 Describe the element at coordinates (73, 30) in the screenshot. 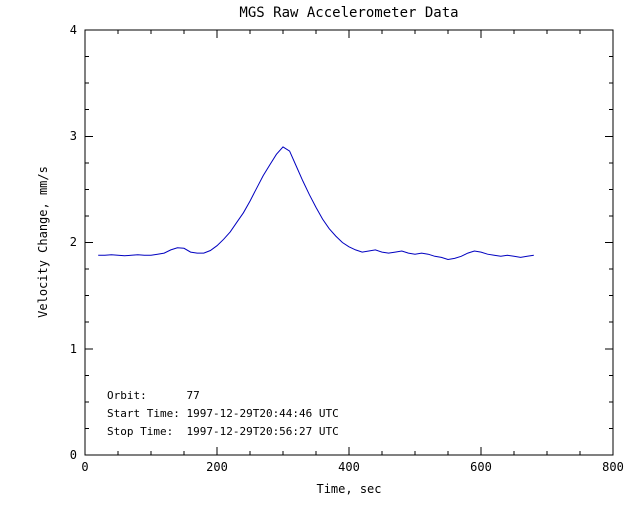

I see `y-tick-label: 4` at that location.